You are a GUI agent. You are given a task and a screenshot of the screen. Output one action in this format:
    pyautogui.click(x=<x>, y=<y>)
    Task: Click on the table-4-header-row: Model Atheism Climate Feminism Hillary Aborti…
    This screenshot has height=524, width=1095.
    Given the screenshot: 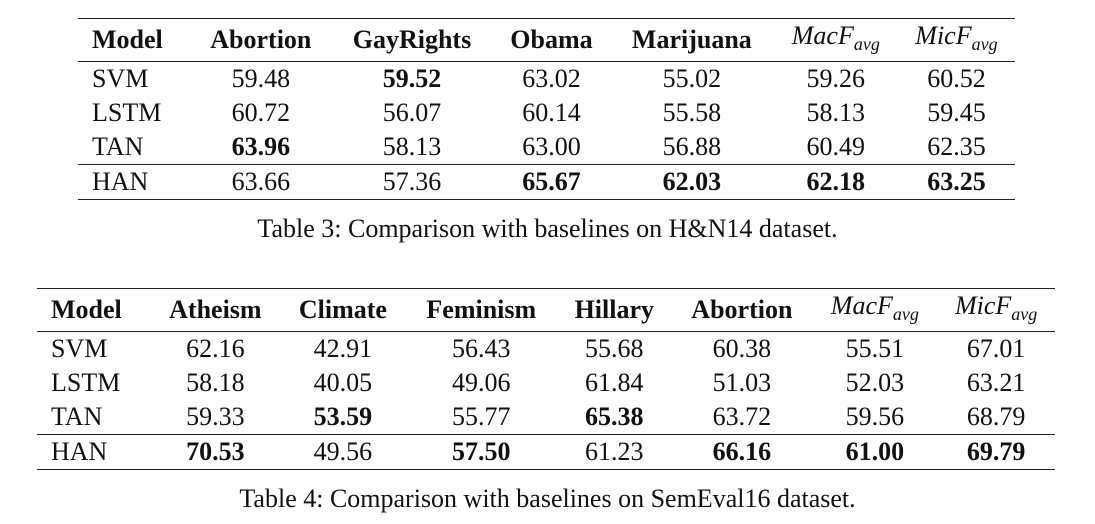 What is the action you would take?
    pyautogui.click(x=546, y=310)
    